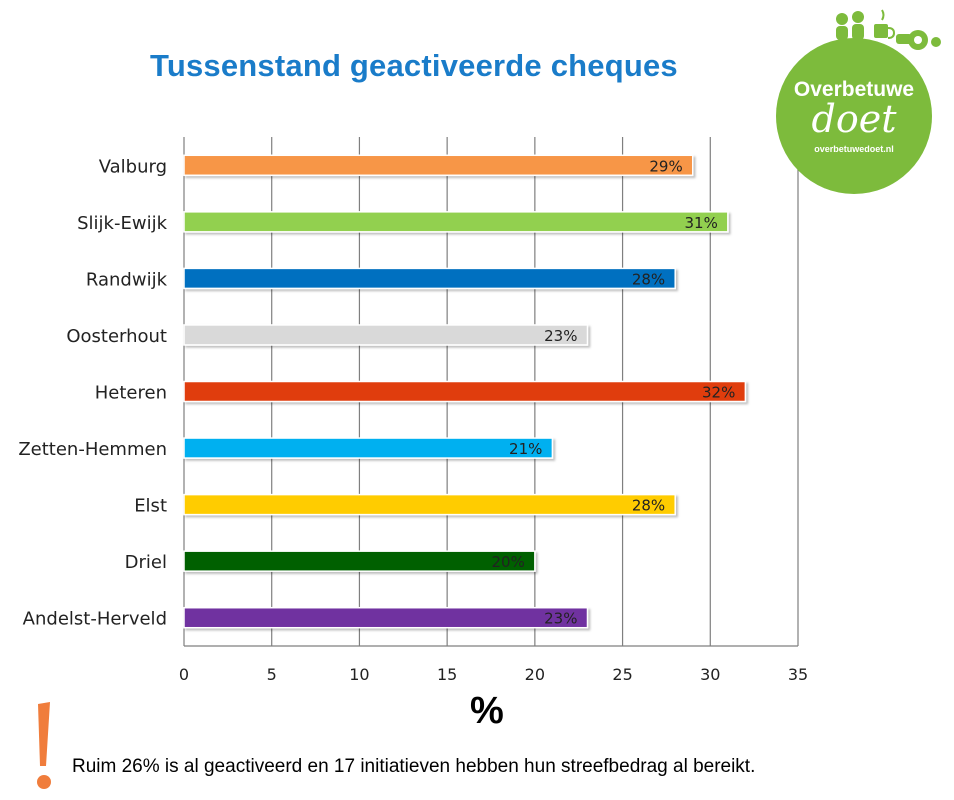  I want to click on x-tick-label-35: 35, so click(798, 674).